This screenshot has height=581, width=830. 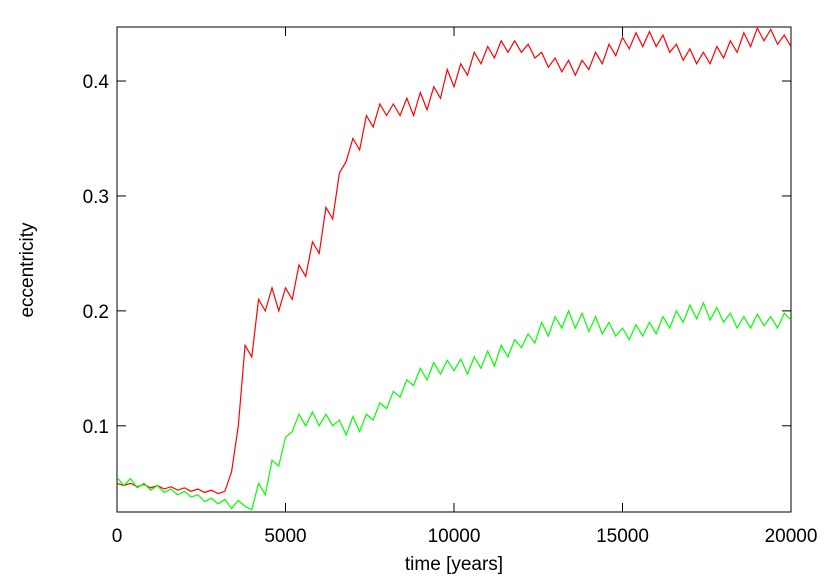 What do you see at coordinates (27, 270) in the screenshot?
I see `y-axis-label: eccentricity` at bounding box center [27, 270].